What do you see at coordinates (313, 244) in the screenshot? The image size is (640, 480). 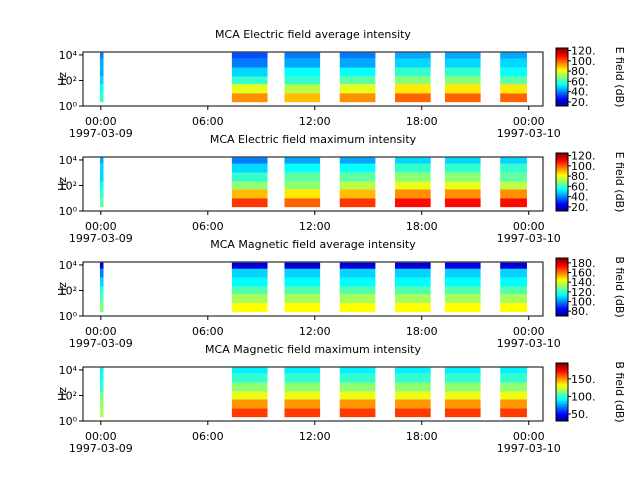 I see `panel-title: MCA Magnetic field average intensity` at bounding box center [313, 244].